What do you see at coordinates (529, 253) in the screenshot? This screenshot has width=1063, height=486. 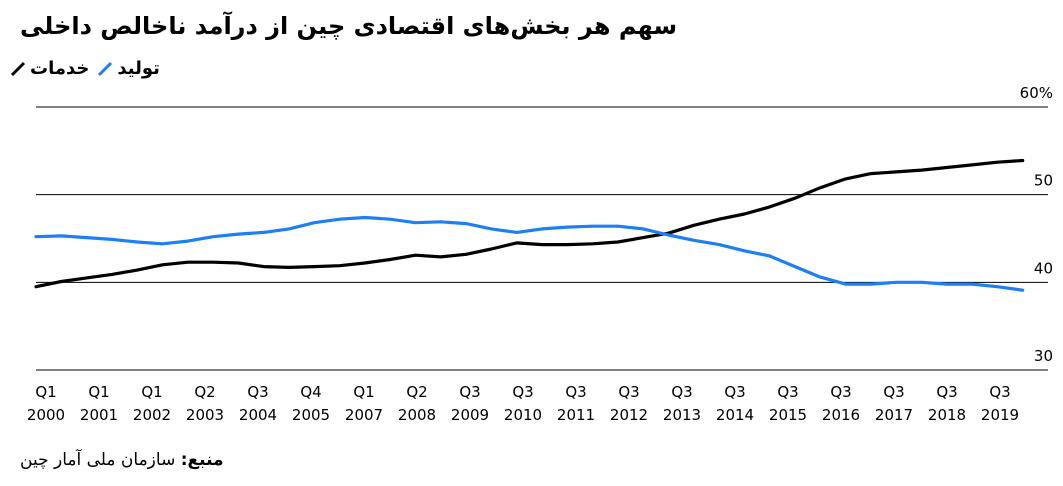 I see `series-line-manufacturing` at bounding box center [529, 253].